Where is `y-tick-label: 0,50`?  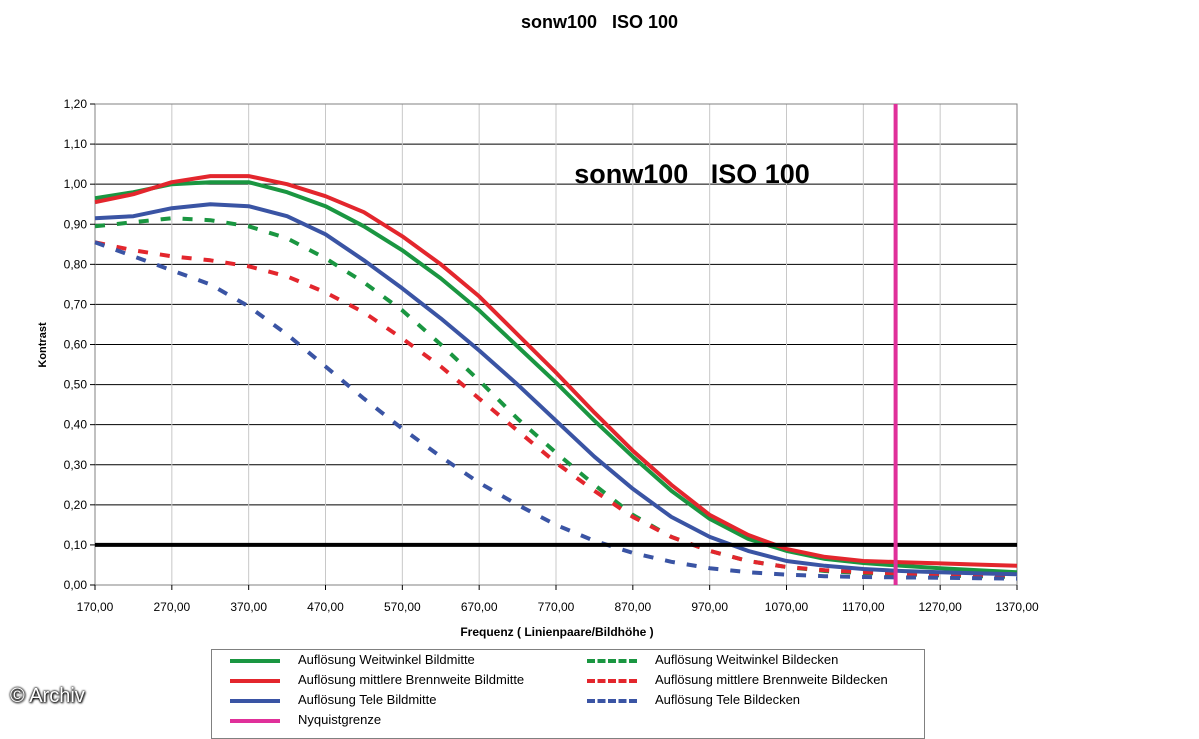
y-tick-label: 0,50 is located at coordinates (76, 385).